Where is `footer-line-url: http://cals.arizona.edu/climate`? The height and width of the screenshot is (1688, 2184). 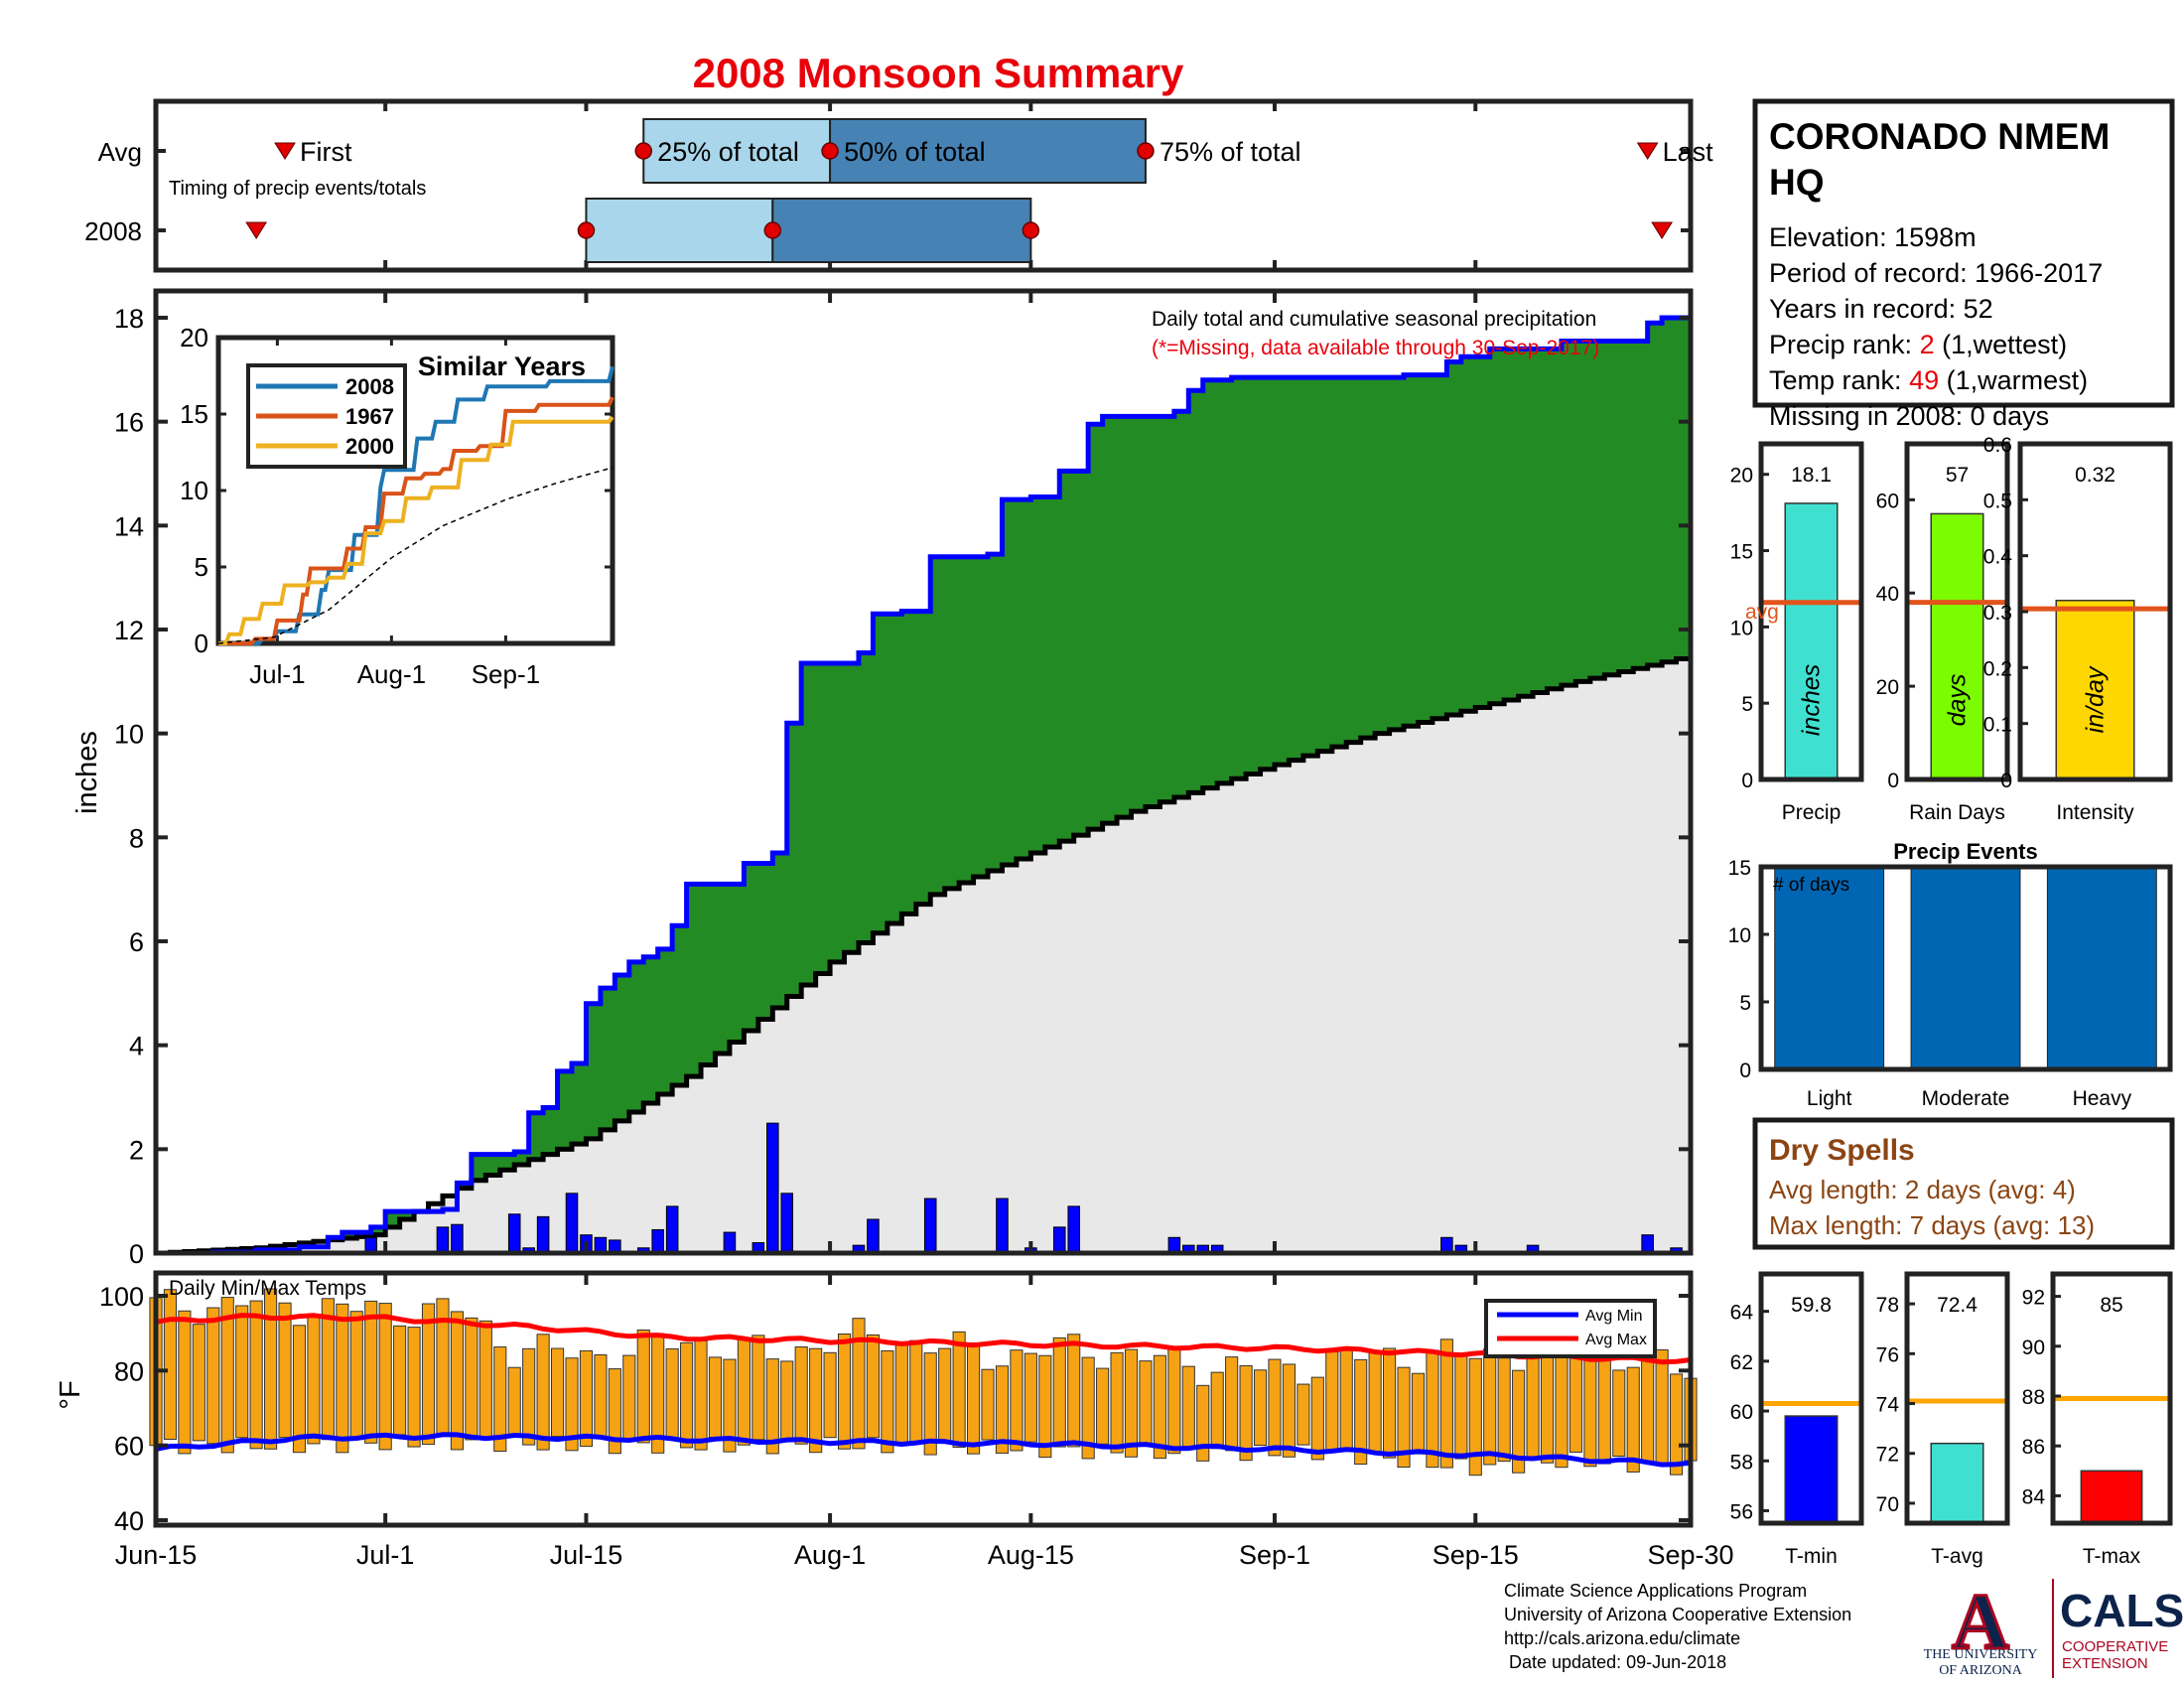 footer-line-url: http://cals.arizona.edu/climate is located at coordinates (1622, 1638).